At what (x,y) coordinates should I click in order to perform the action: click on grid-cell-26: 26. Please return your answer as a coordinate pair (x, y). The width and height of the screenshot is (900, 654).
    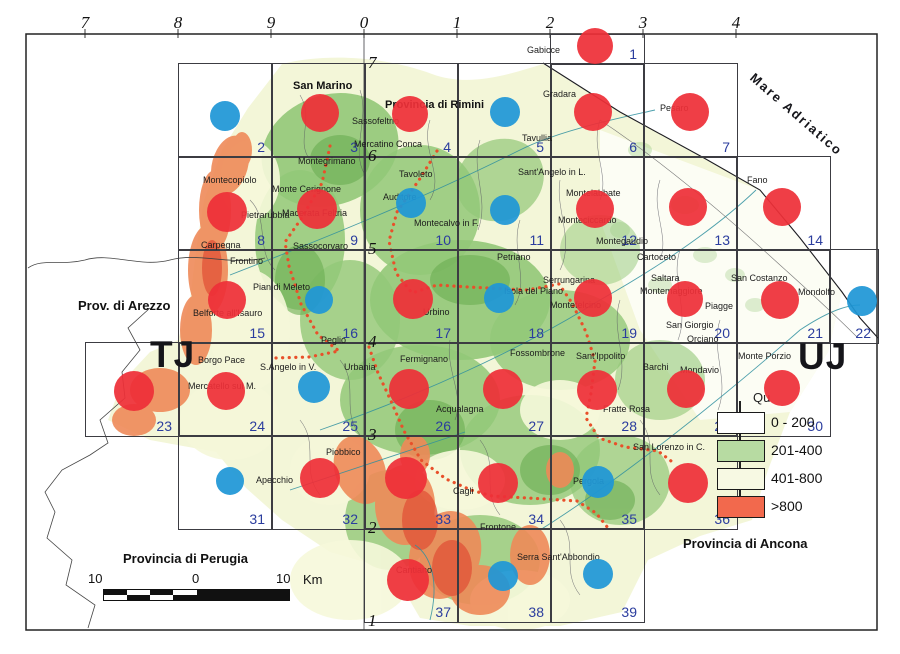
    Looking at the image, I should click on (411, 389).